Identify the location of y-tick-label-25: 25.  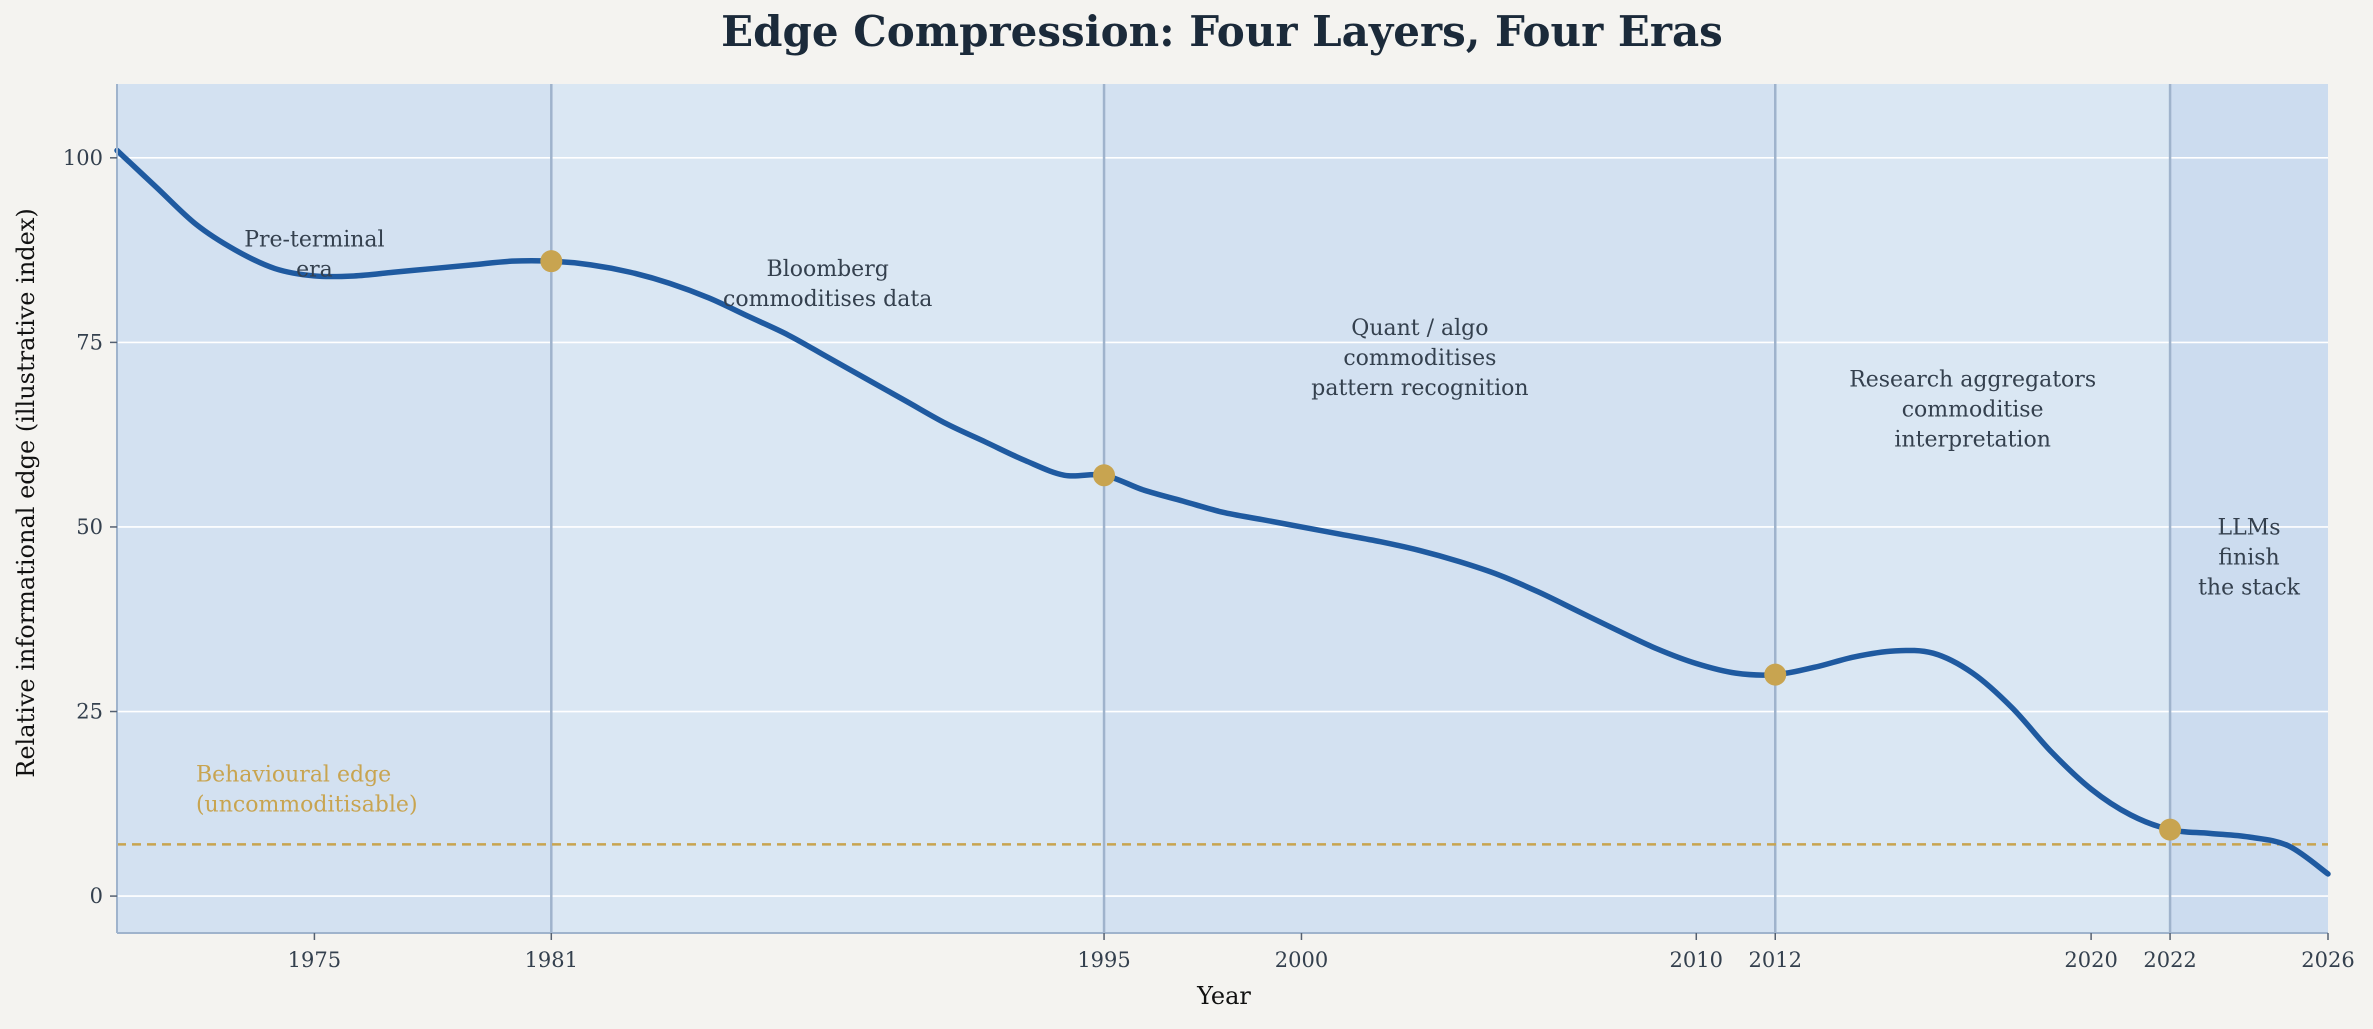
(89, 712).